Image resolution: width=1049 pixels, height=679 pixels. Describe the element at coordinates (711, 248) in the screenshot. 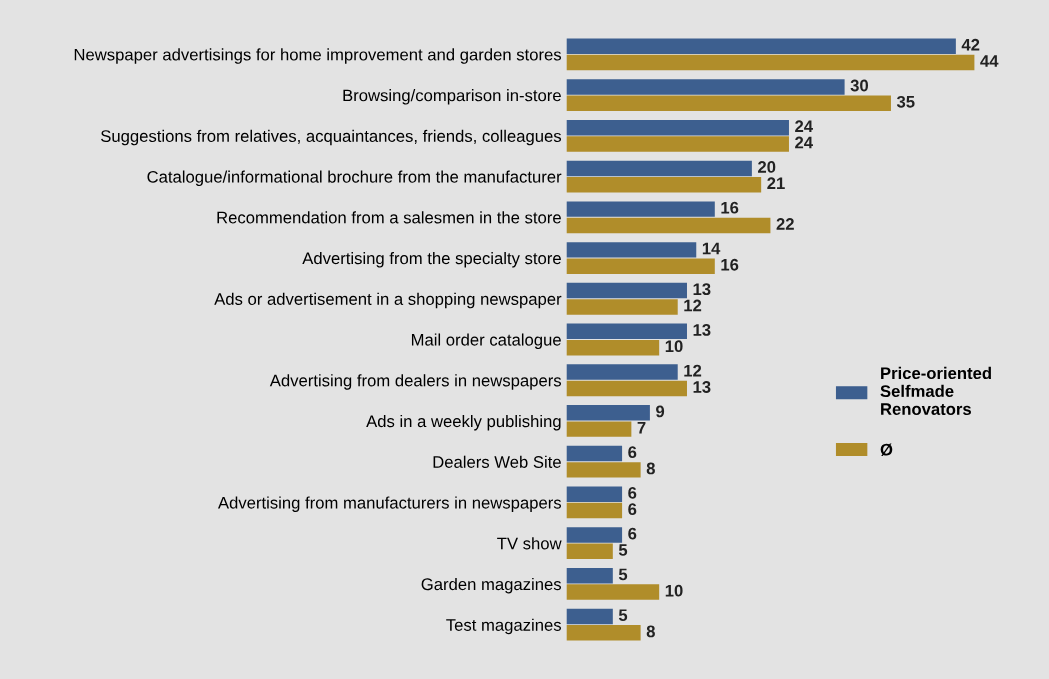

I see `data-label: 14` at that location.